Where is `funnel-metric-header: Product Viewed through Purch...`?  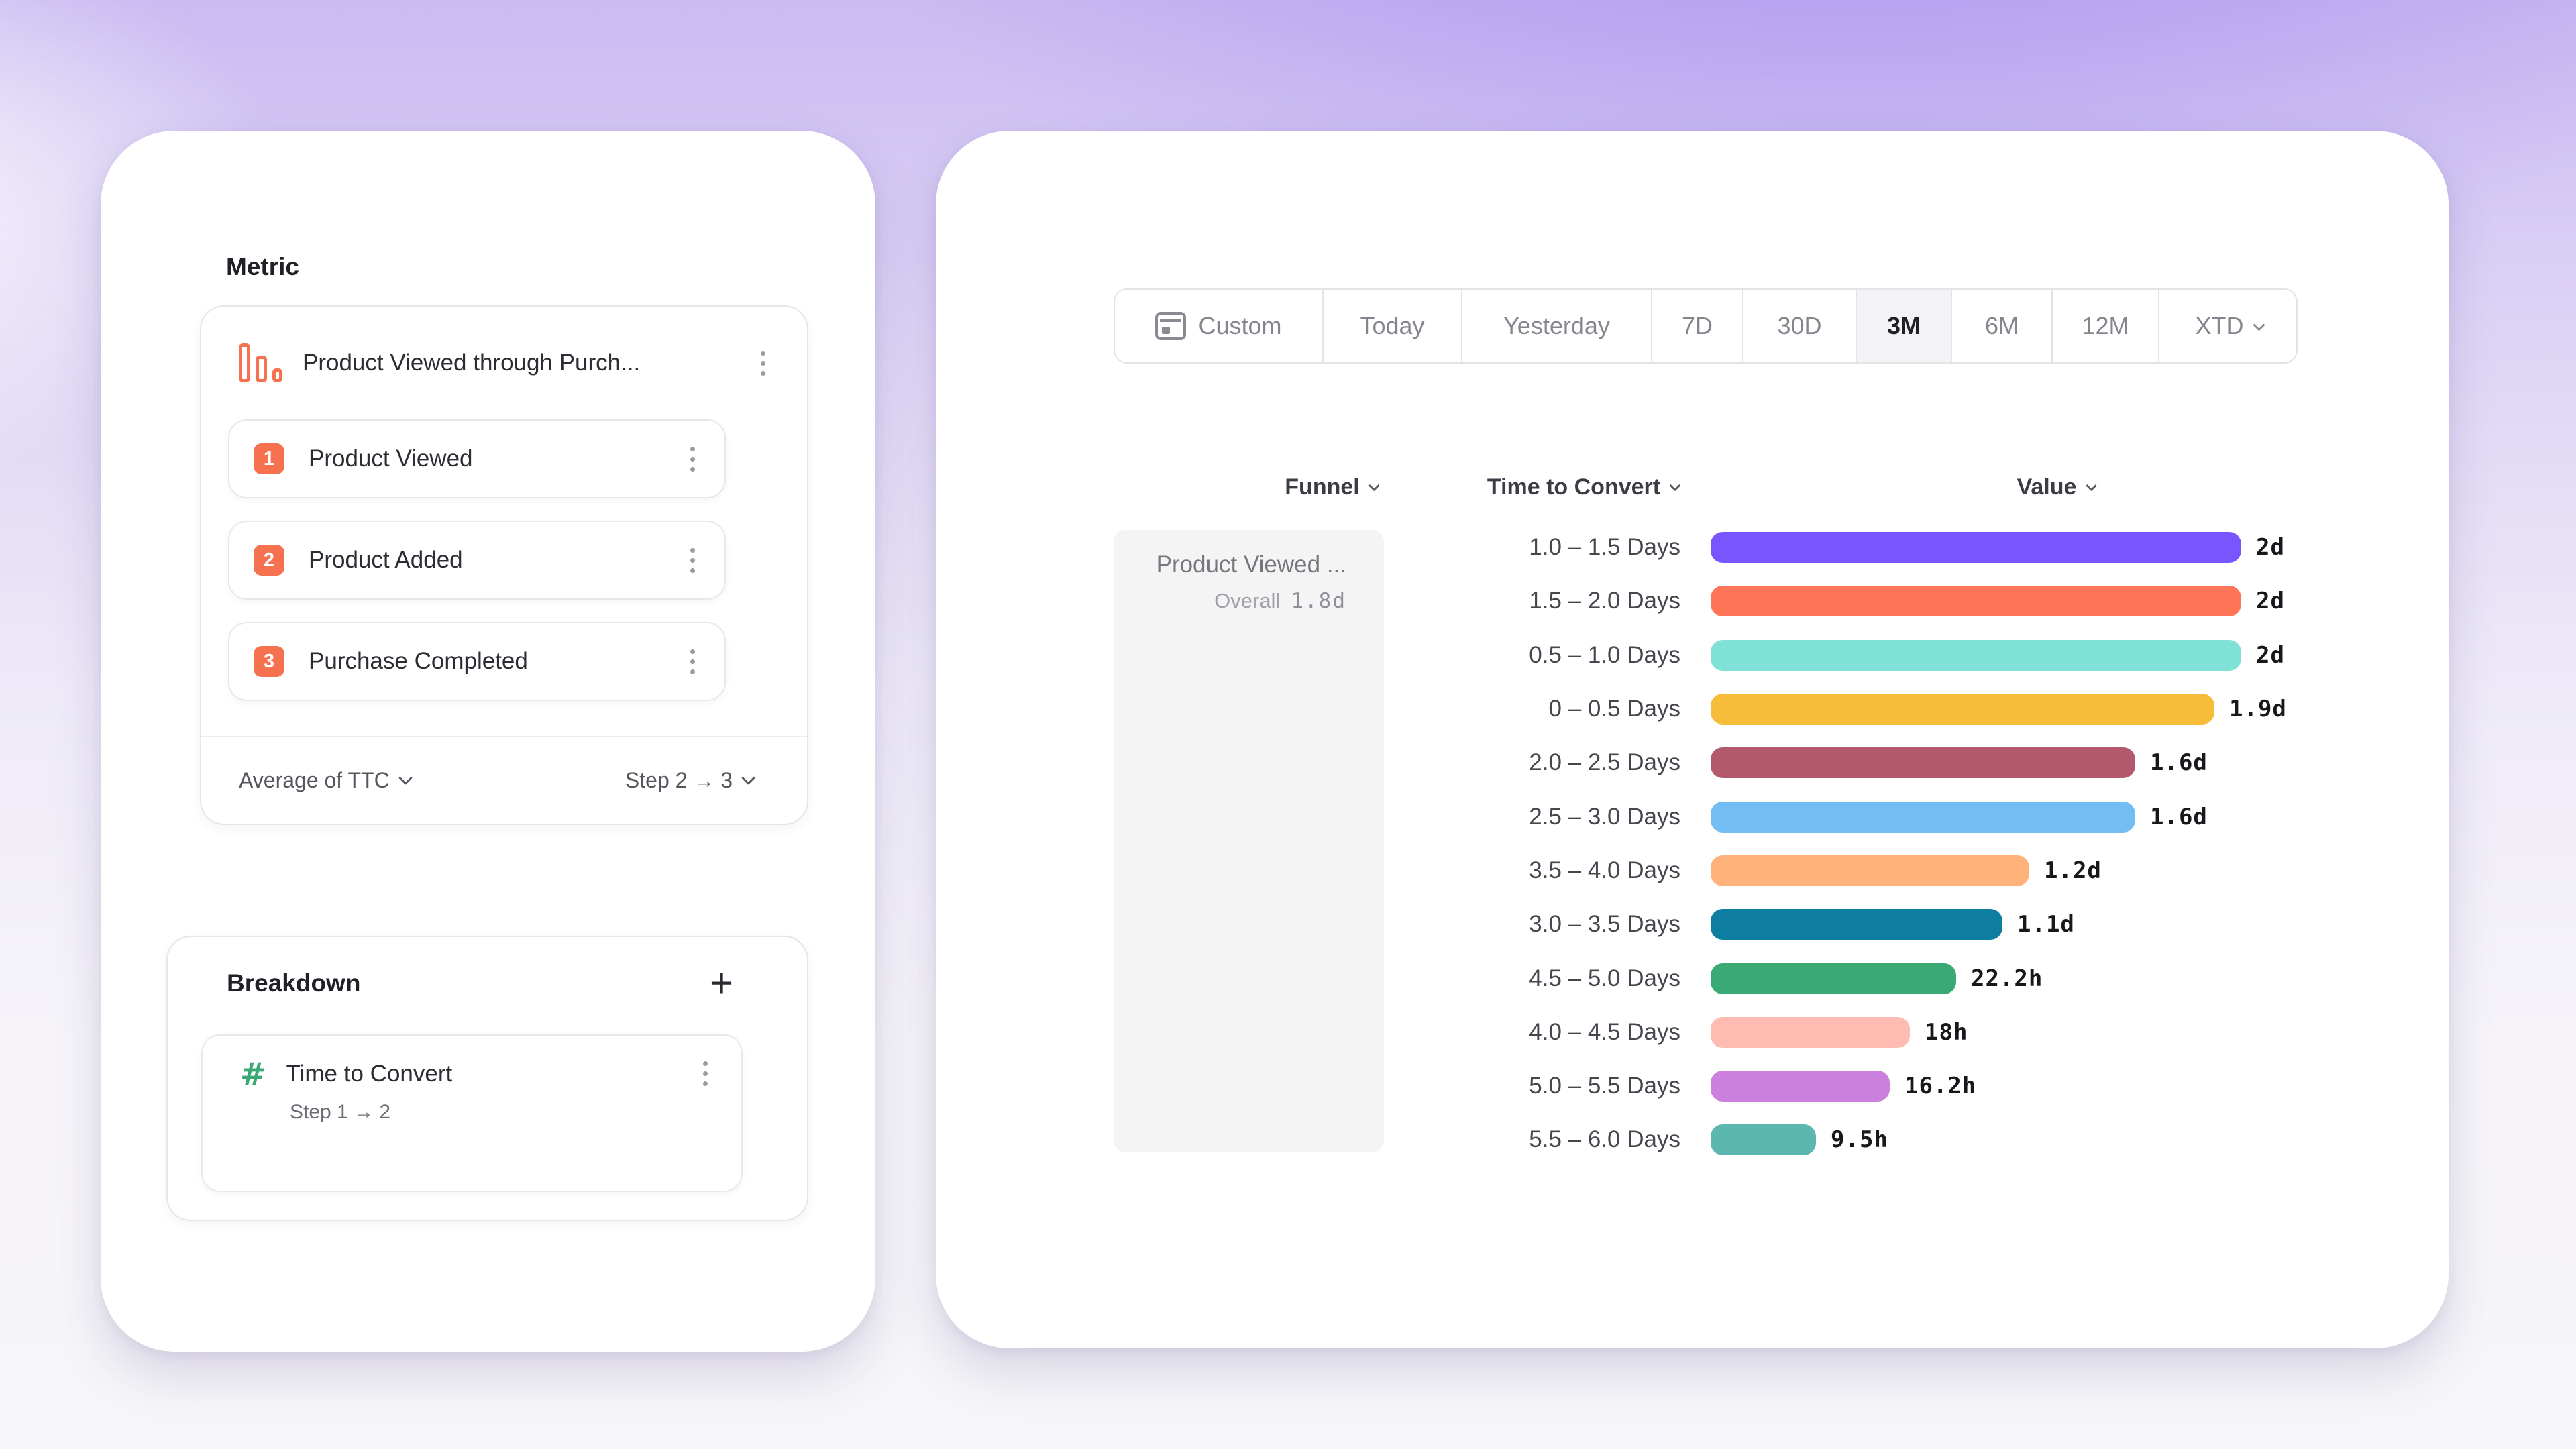 funnel-metric-header: Product Viewed through Purch... is located at coordinates (504, 363).